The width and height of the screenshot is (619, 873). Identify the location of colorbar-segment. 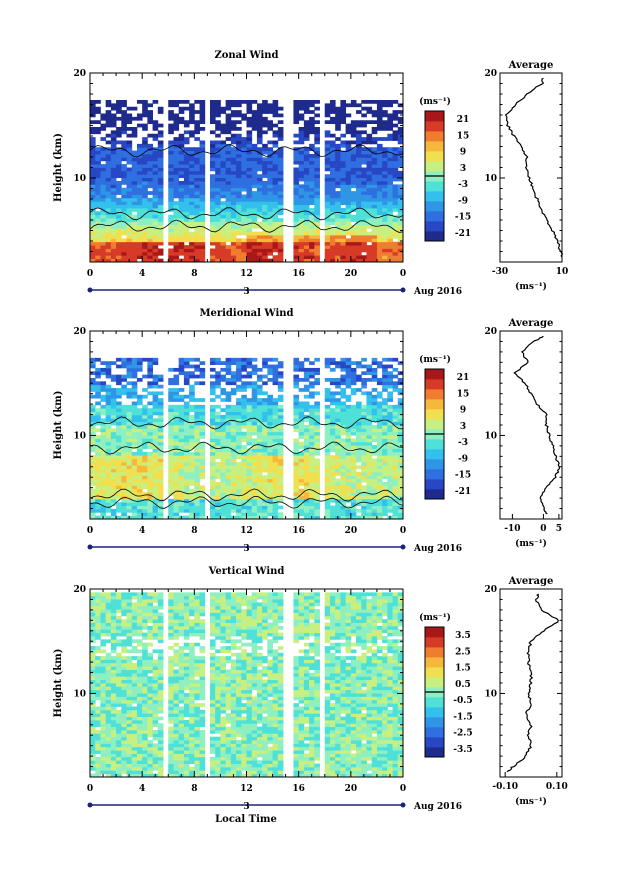
(434, 494).